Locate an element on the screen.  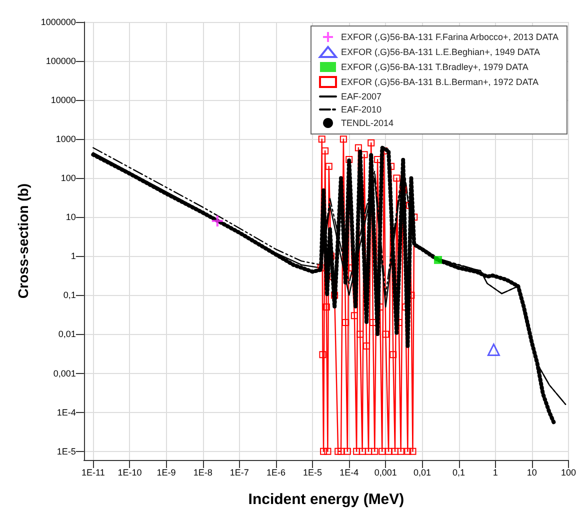
y-tick-label: 0,1 is located at coordinates (69, 295).